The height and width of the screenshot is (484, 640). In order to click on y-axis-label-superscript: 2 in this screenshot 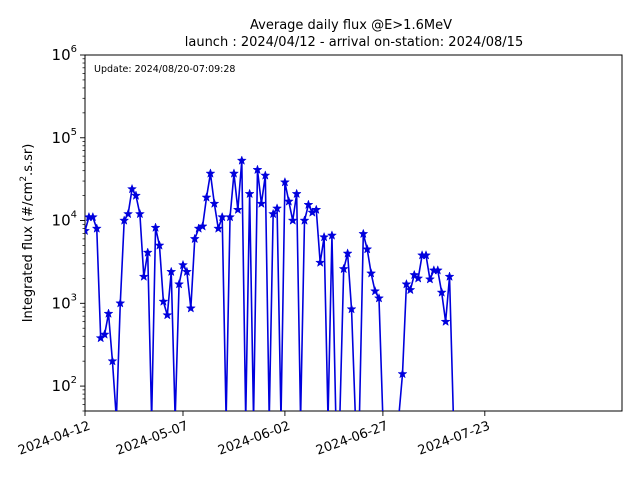, I will do `click(24, 179)`.